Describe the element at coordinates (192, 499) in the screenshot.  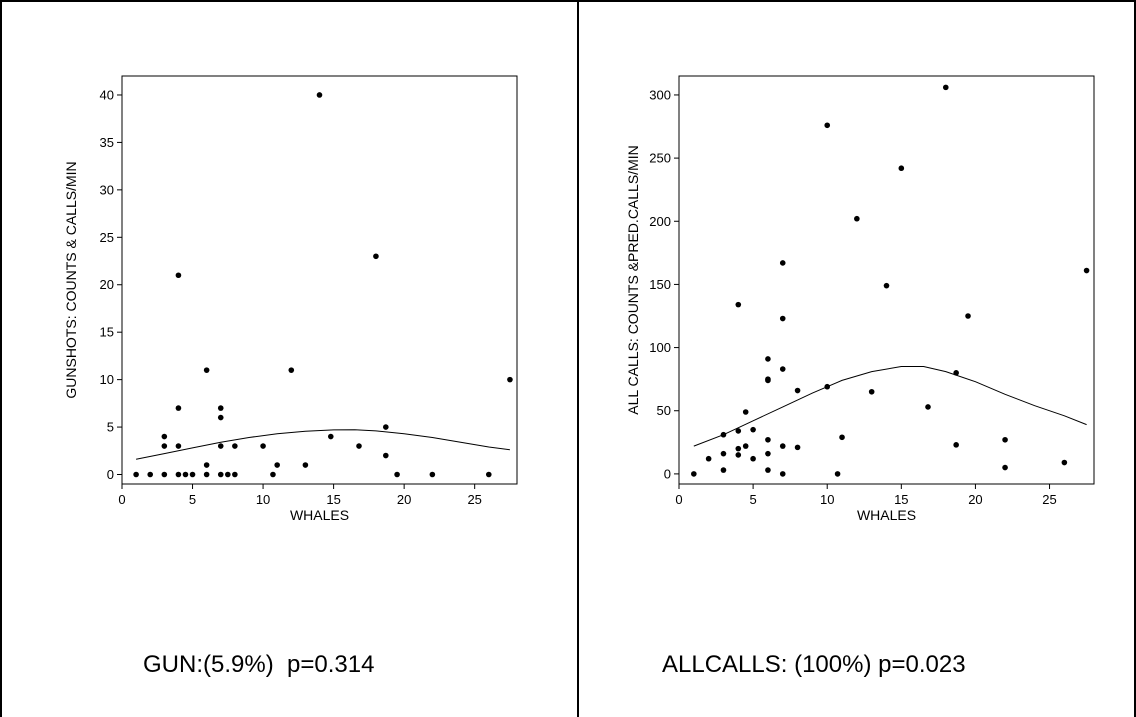
I see `x-tick-label: 5` at that location.